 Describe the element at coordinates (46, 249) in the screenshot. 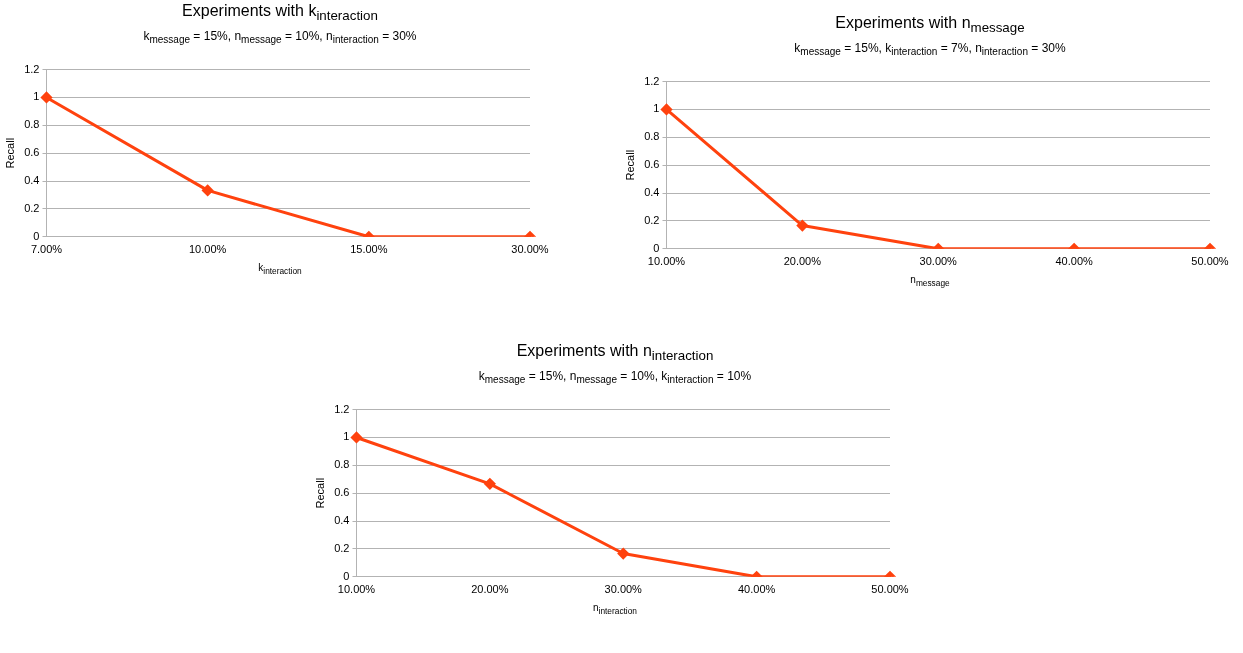

I see `x-tick-label: 7.00%` at that location.